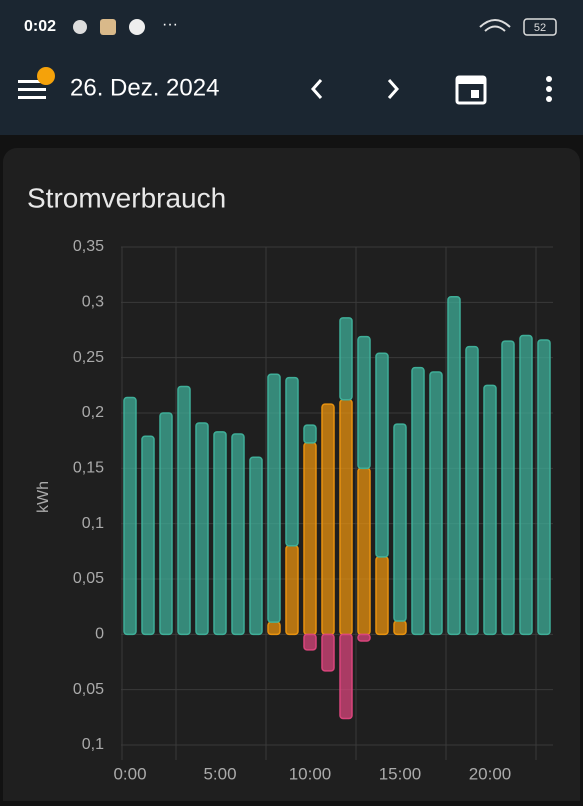 This screenshot has height=806, width=583. What do you see at coordinates (88, 468) in the screenshot?
I see `y-tick-label: 0,15` at bounding box center [88, 468].